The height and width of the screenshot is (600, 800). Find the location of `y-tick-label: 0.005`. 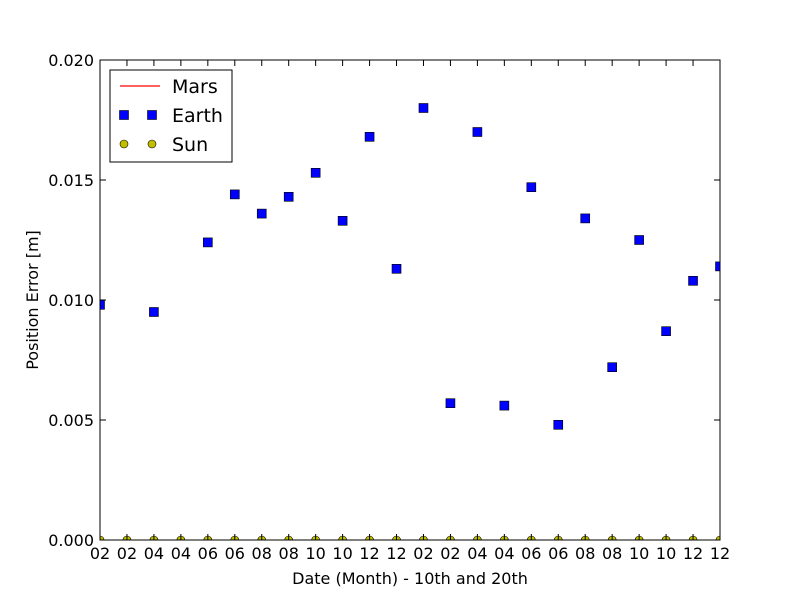

y-tick-label: 0.005 is located at coordinates (71, 420).